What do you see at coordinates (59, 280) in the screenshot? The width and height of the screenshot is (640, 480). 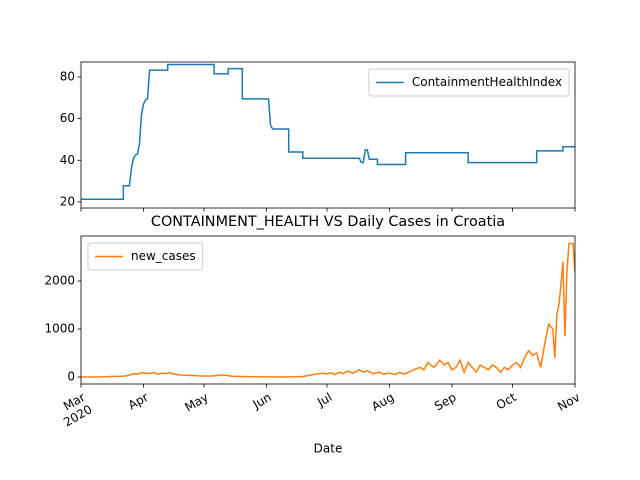 I see `y-tick-label: 2000` at bounding box center [59, 280].